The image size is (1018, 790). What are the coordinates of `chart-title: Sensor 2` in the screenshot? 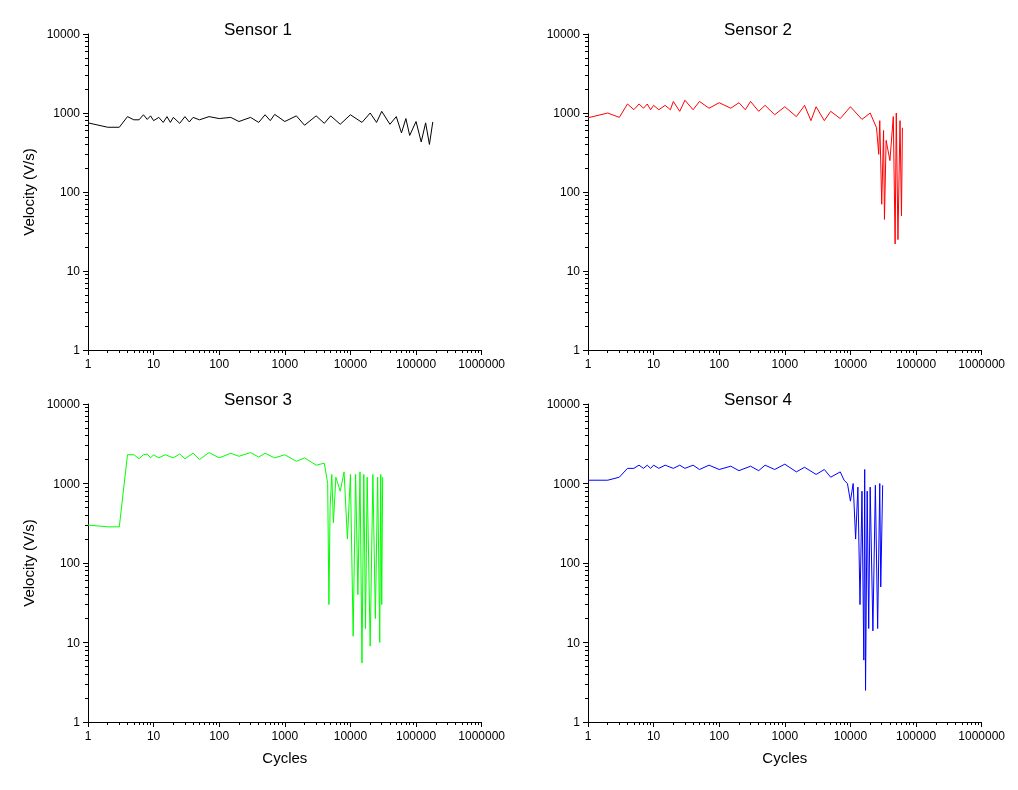 It's located at (758, 29).